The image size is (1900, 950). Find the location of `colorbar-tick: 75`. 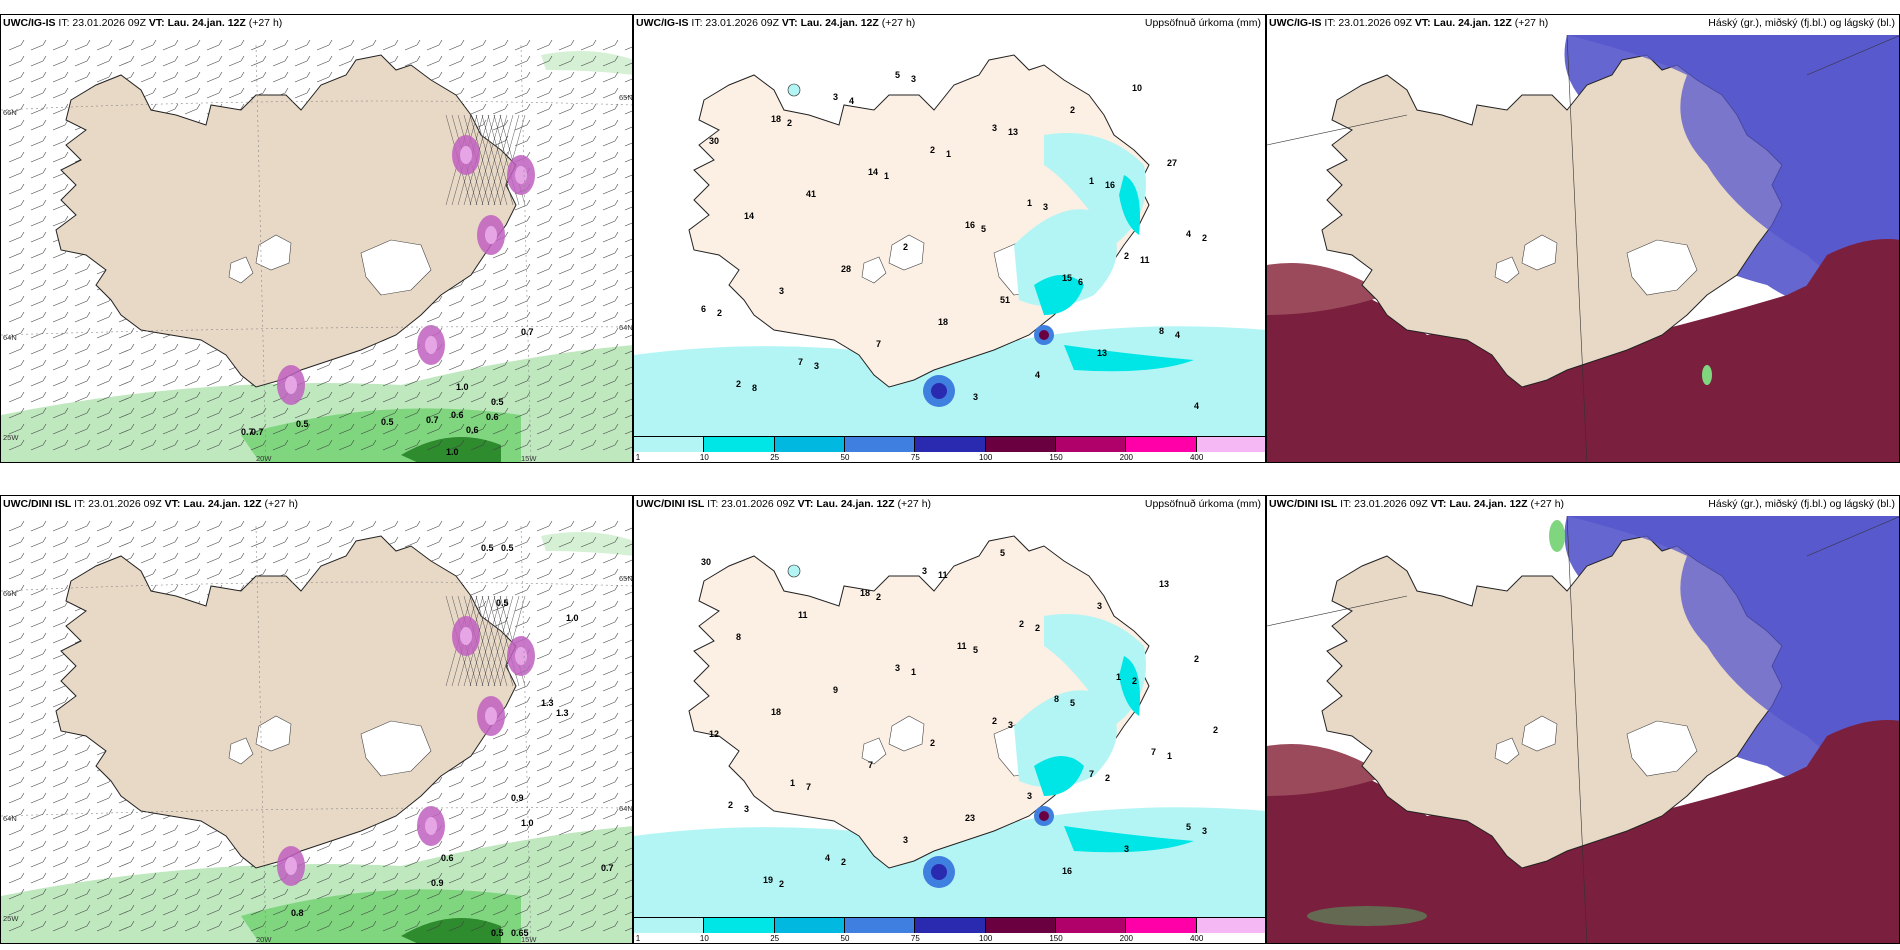

colorbar-tick: 75 is located at coordinates (915, 938).